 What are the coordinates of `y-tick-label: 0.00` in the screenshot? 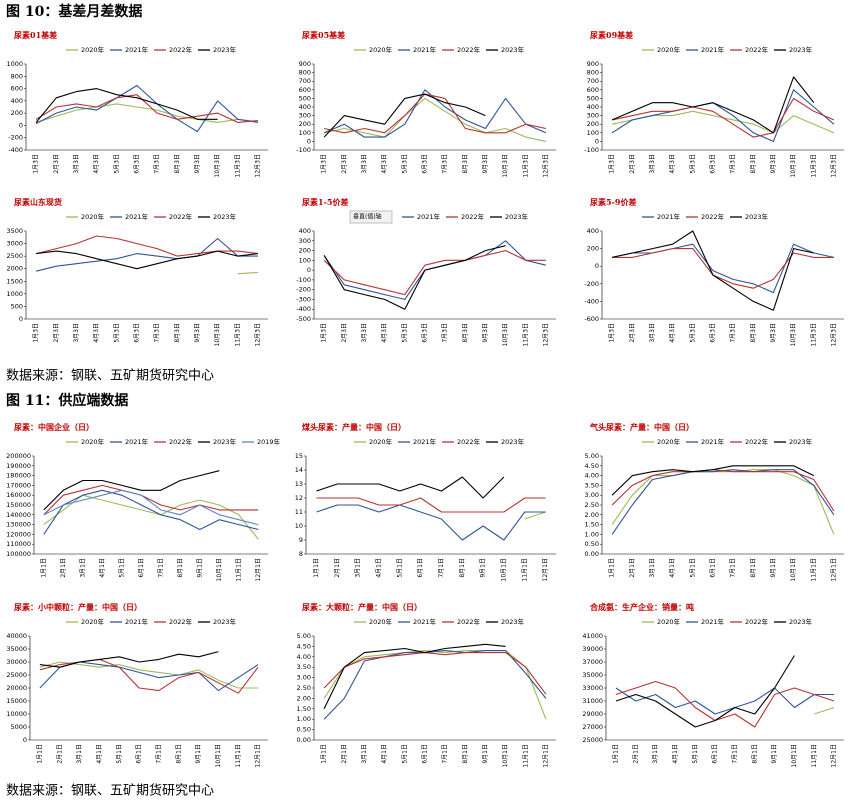 It's located at (304, 740).